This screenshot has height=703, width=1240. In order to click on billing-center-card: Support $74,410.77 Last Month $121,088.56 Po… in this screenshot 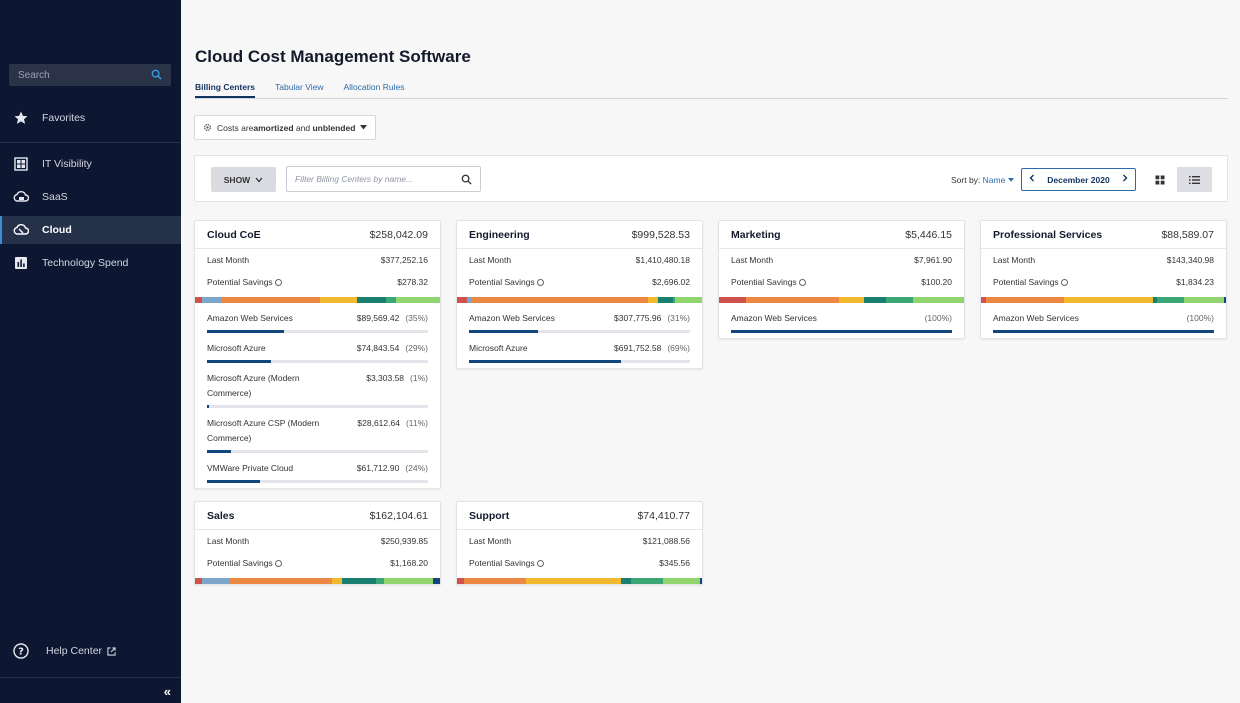, I will do `click(579, 543)`.